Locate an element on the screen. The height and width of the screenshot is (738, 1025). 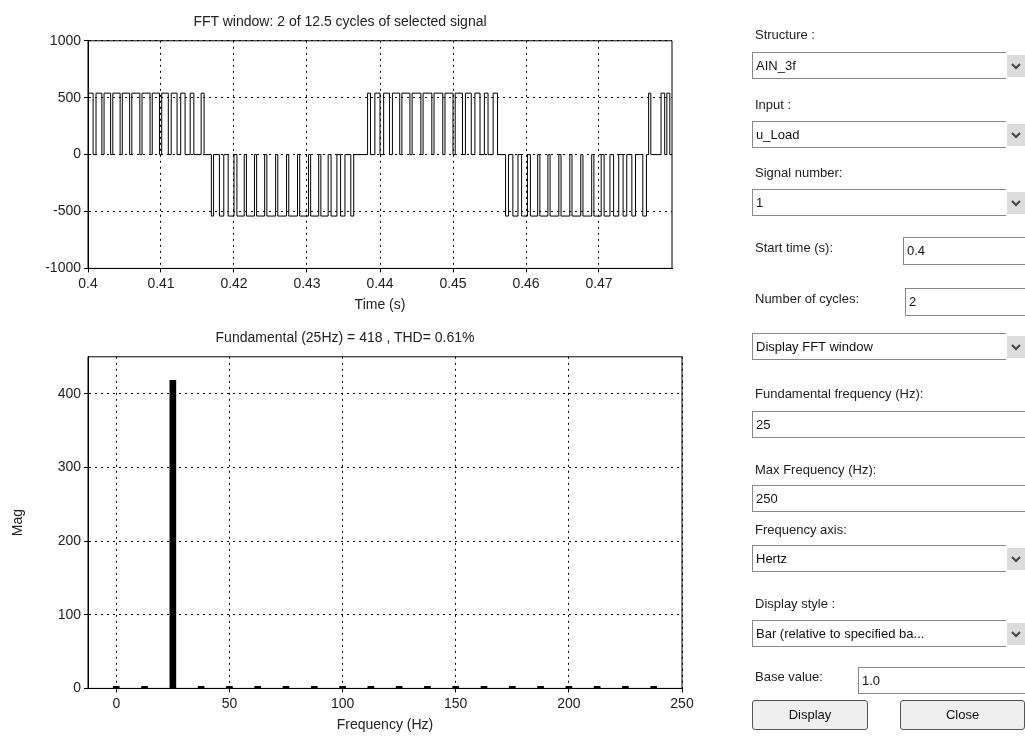
x-tick-label: 0.42 is located at coordinates (234, 282).